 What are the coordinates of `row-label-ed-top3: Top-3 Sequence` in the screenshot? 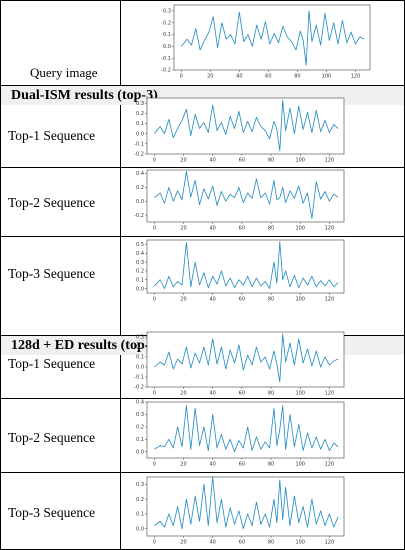 It's located at (52, 512).